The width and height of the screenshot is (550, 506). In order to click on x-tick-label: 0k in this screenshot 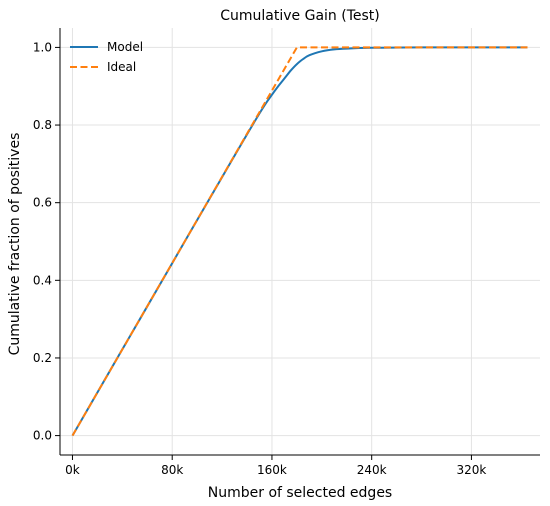, I will do `click(72, 470)`.